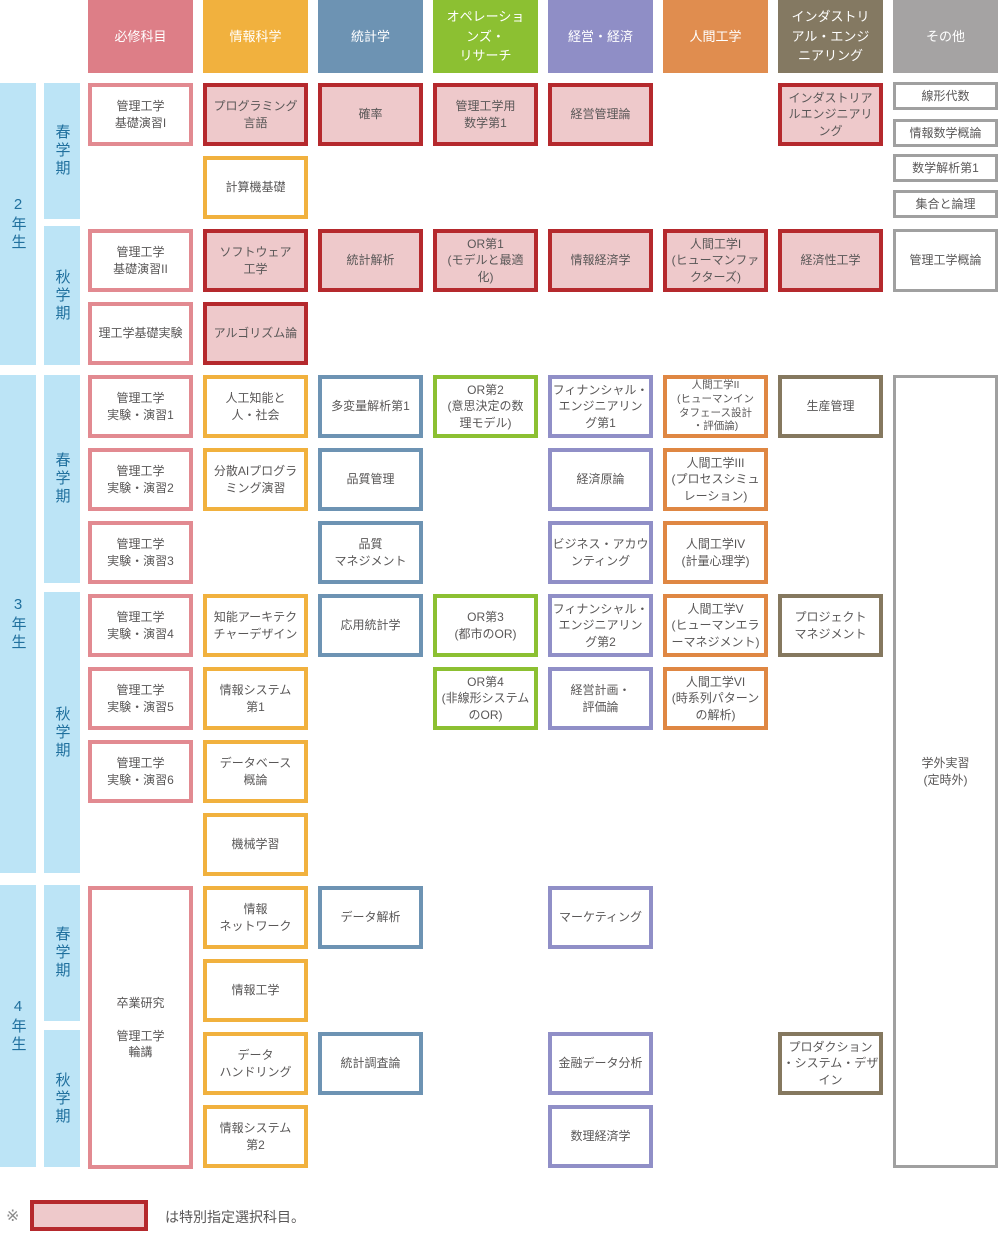  I want to click on course-box: フィナンシャル・ エンジニアリン グ第1, so click(600, 406).